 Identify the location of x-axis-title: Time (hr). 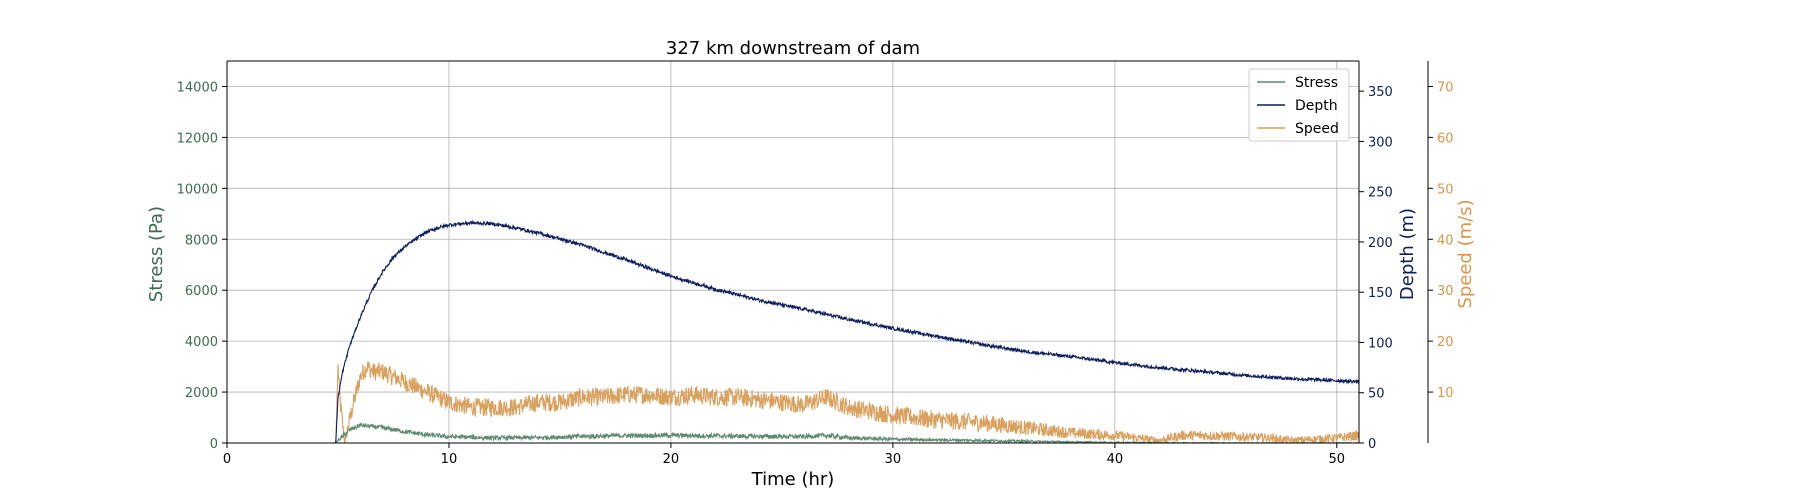
(793, 479).